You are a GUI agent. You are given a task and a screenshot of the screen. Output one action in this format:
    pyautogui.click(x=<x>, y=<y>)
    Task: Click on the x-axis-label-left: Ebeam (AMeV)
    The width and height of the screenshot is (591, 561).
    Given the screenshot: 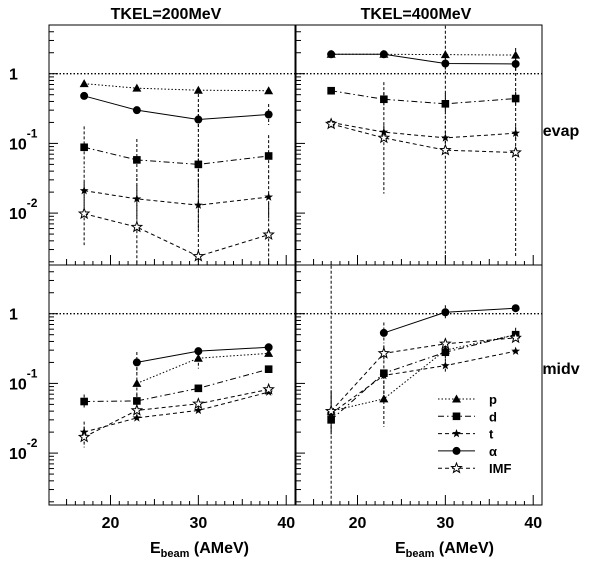 What is the action you would take?
    pyautogui.click(x=199, y=550)
    